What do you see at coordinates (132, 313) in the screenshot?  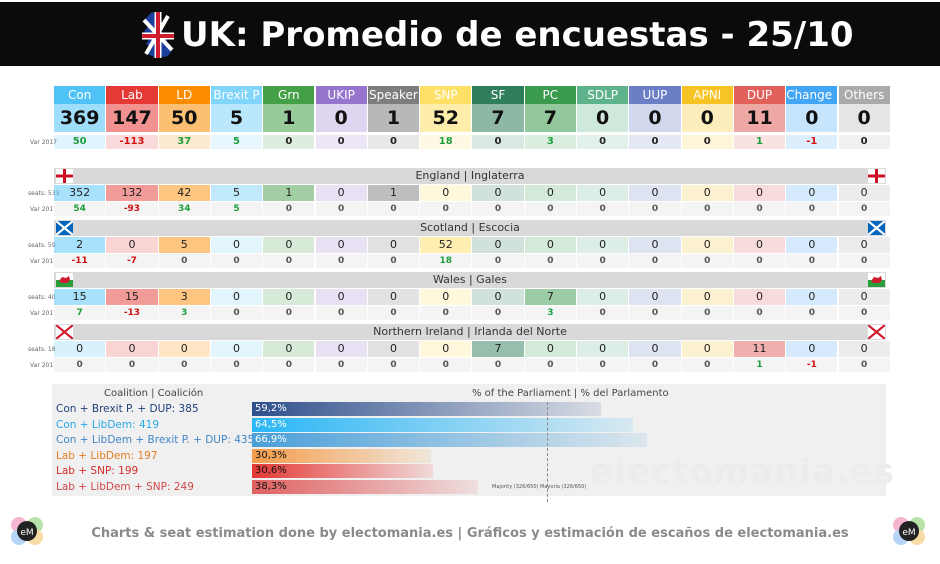 I see `region-change-lab: -13` at bounding box center [132, 313].